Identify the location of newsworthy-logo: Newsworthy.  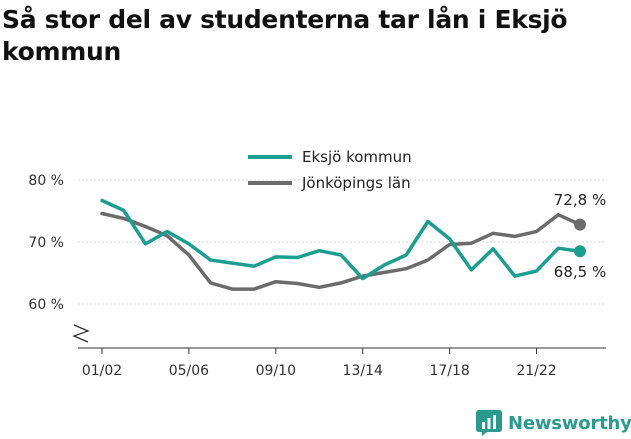
(553, 423).